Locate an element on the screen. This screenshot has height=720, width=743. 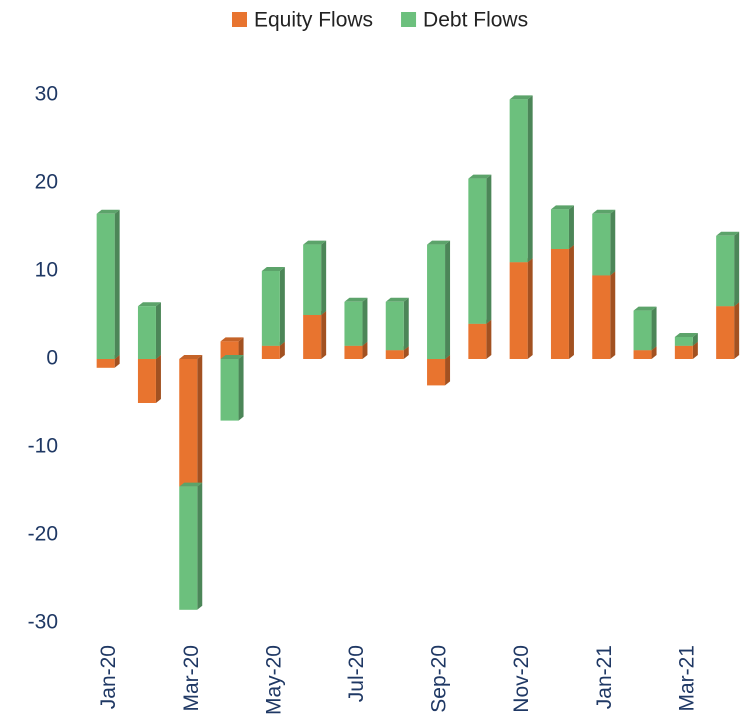
y-tick-label: -30 is located at coordinates (43, 622).